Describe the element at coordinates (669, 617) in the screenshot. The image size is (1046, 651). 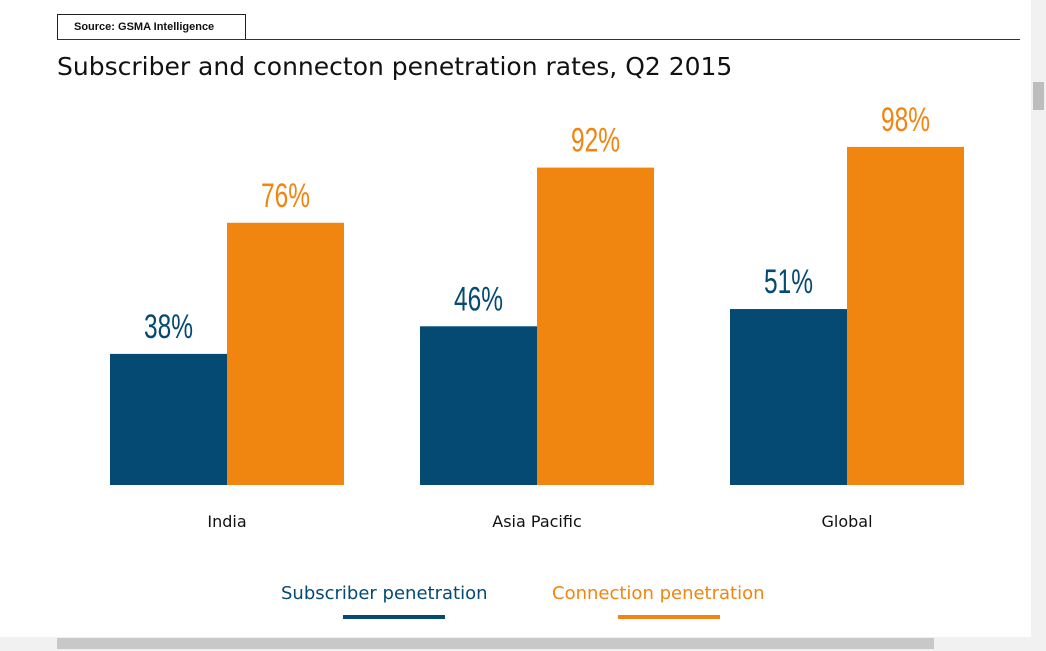
I see `legend-connection-swatch` at that location.